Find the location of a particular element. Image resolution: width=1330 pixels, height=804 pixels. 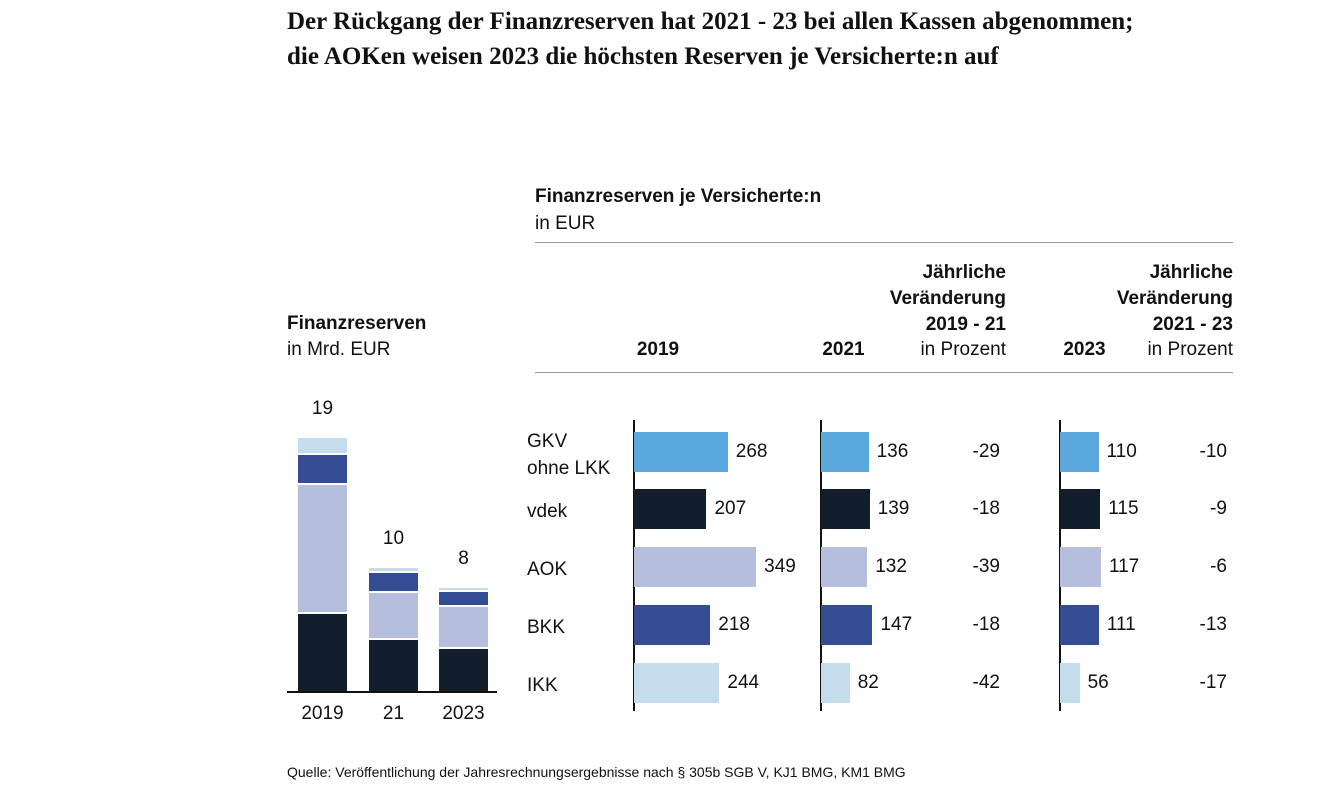

panel-subtitle: in Mrd. EUR is located at coordinates (339, 349).